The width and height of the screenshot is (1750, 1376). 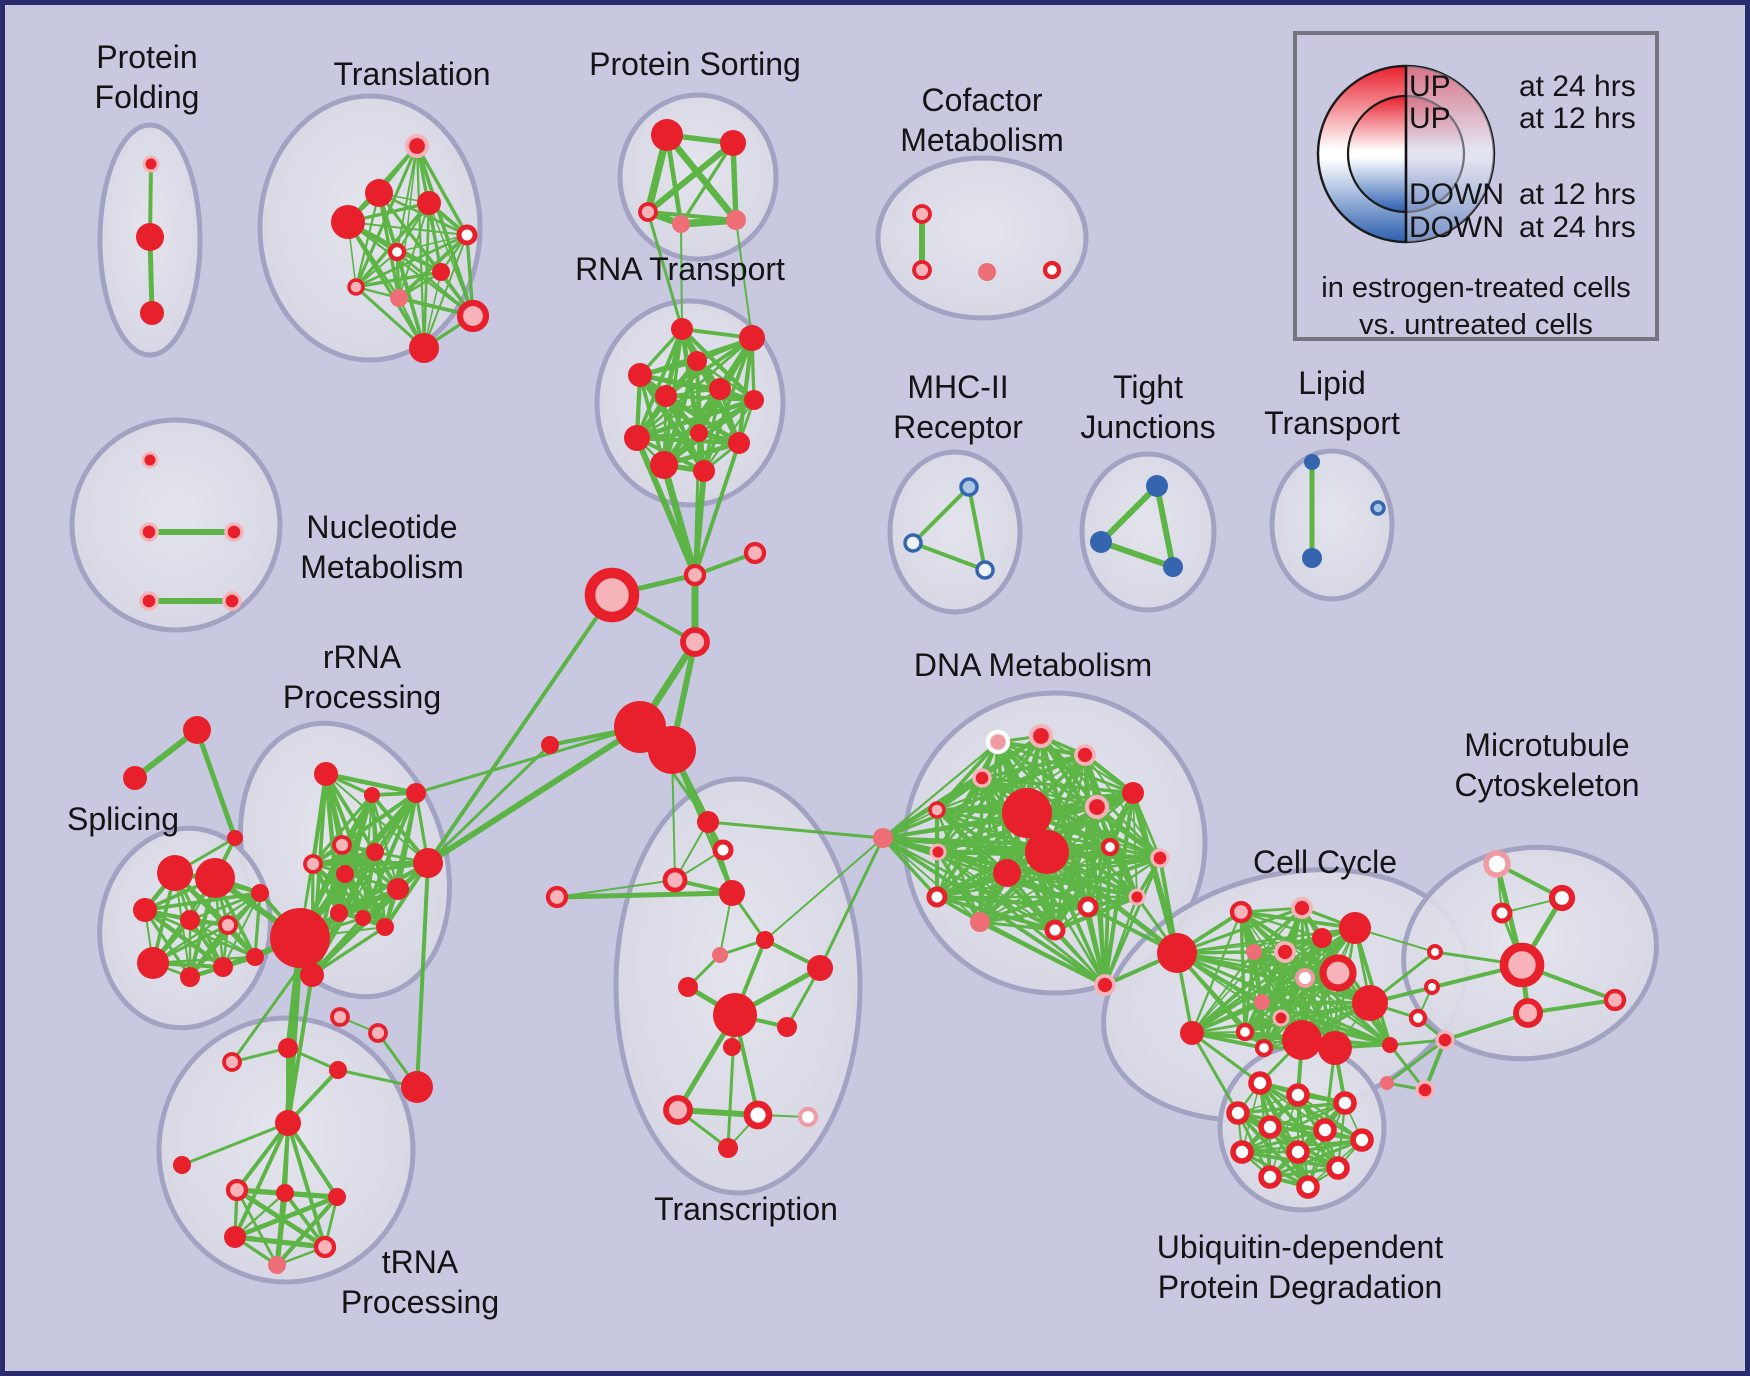 I want to click on network-node-k9, so click(x=1305, y=978).